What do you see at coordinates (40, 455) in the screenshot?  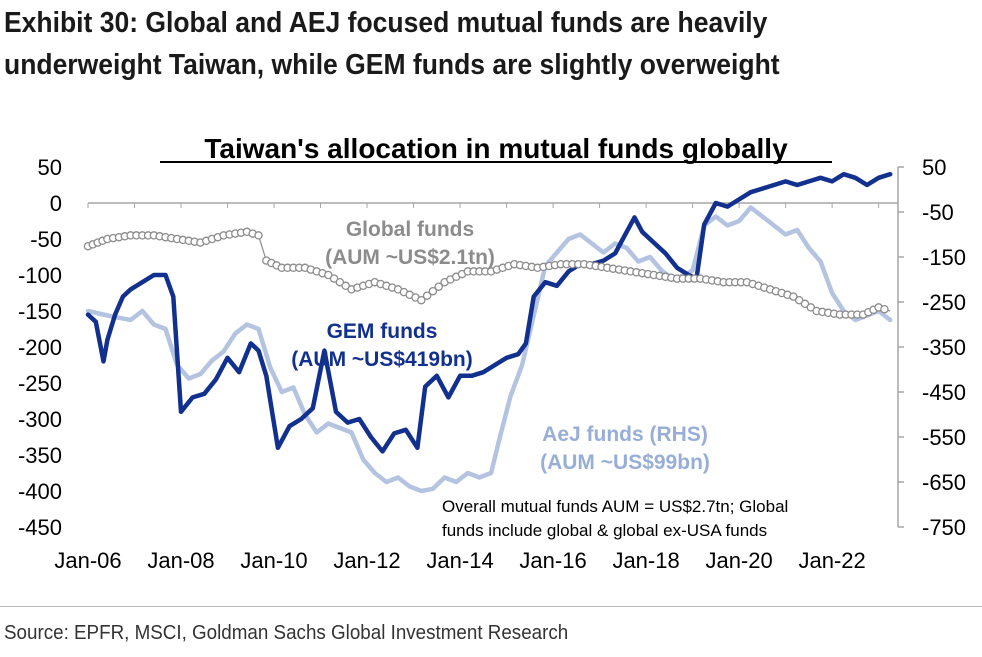 I see `y-left-tick-label: -350` at bounding box center [40, 455].